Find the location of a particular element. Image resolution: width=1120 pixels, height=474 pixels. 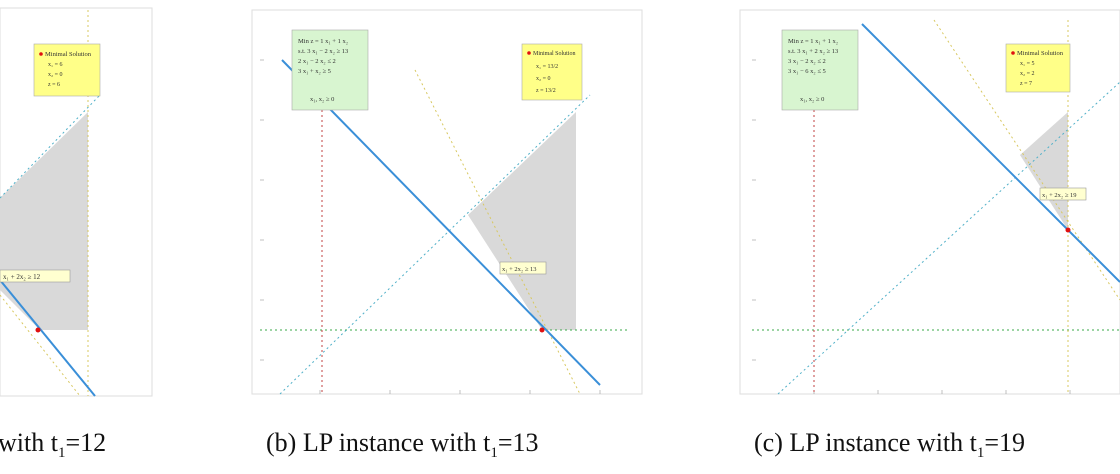

caption-b-sub: 1 is located at coordinates (494, 453).